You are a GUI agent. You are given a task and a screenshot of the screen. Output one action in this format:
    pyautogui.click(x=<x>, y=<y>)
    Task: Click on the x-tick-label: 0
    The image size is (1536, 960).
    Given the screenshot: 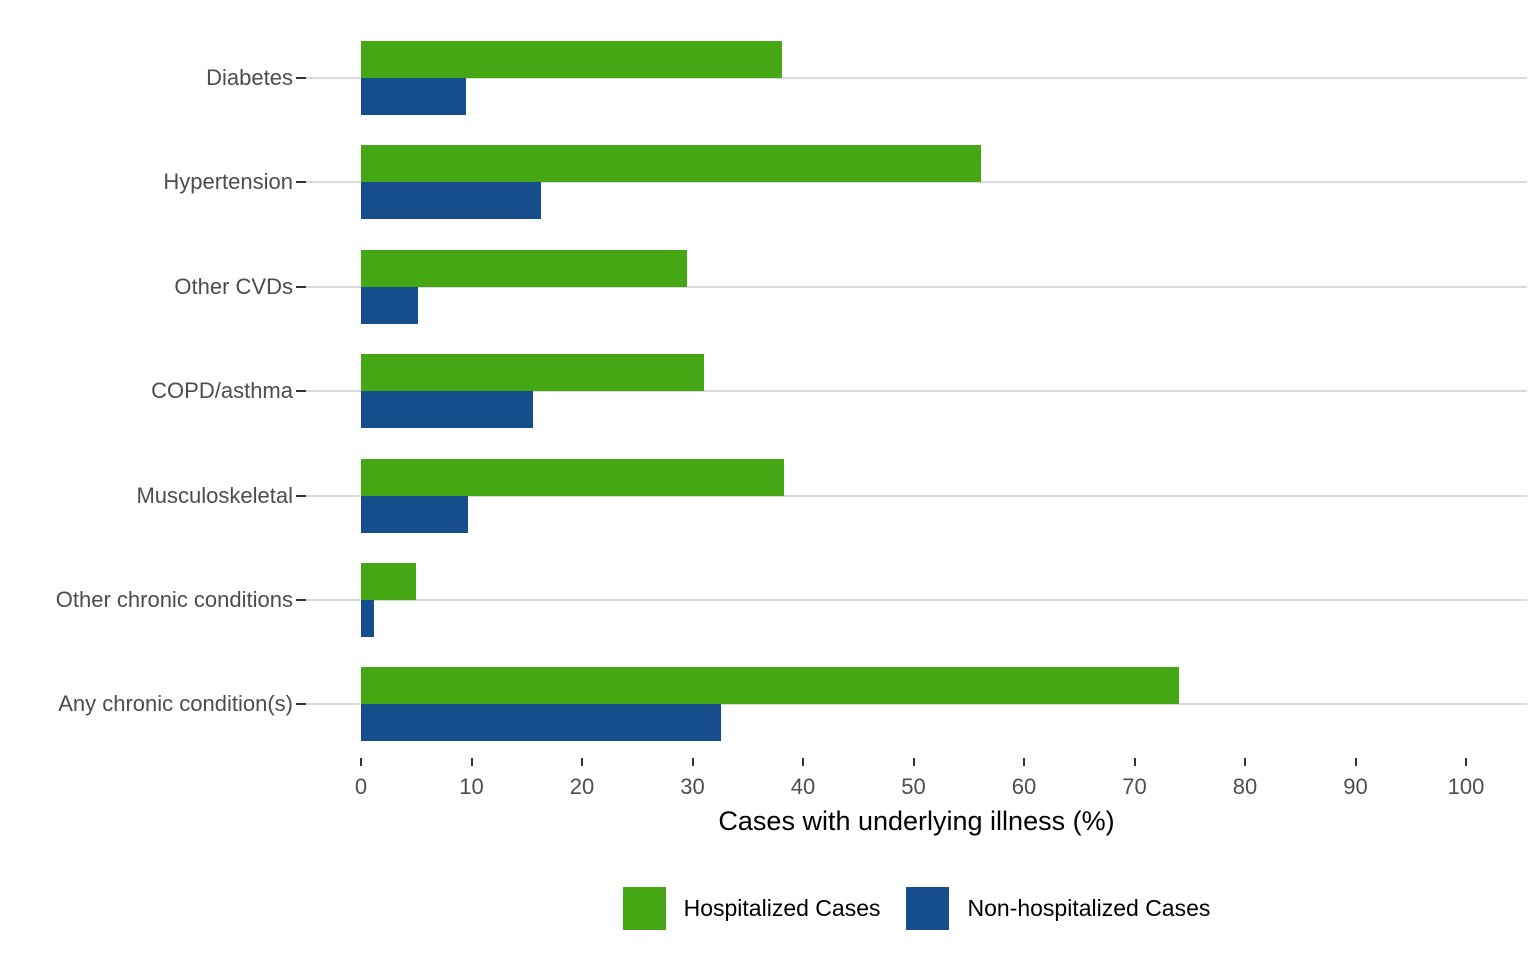 What is the action you would take?
    pyautogui.click(x=361, y=786)
    